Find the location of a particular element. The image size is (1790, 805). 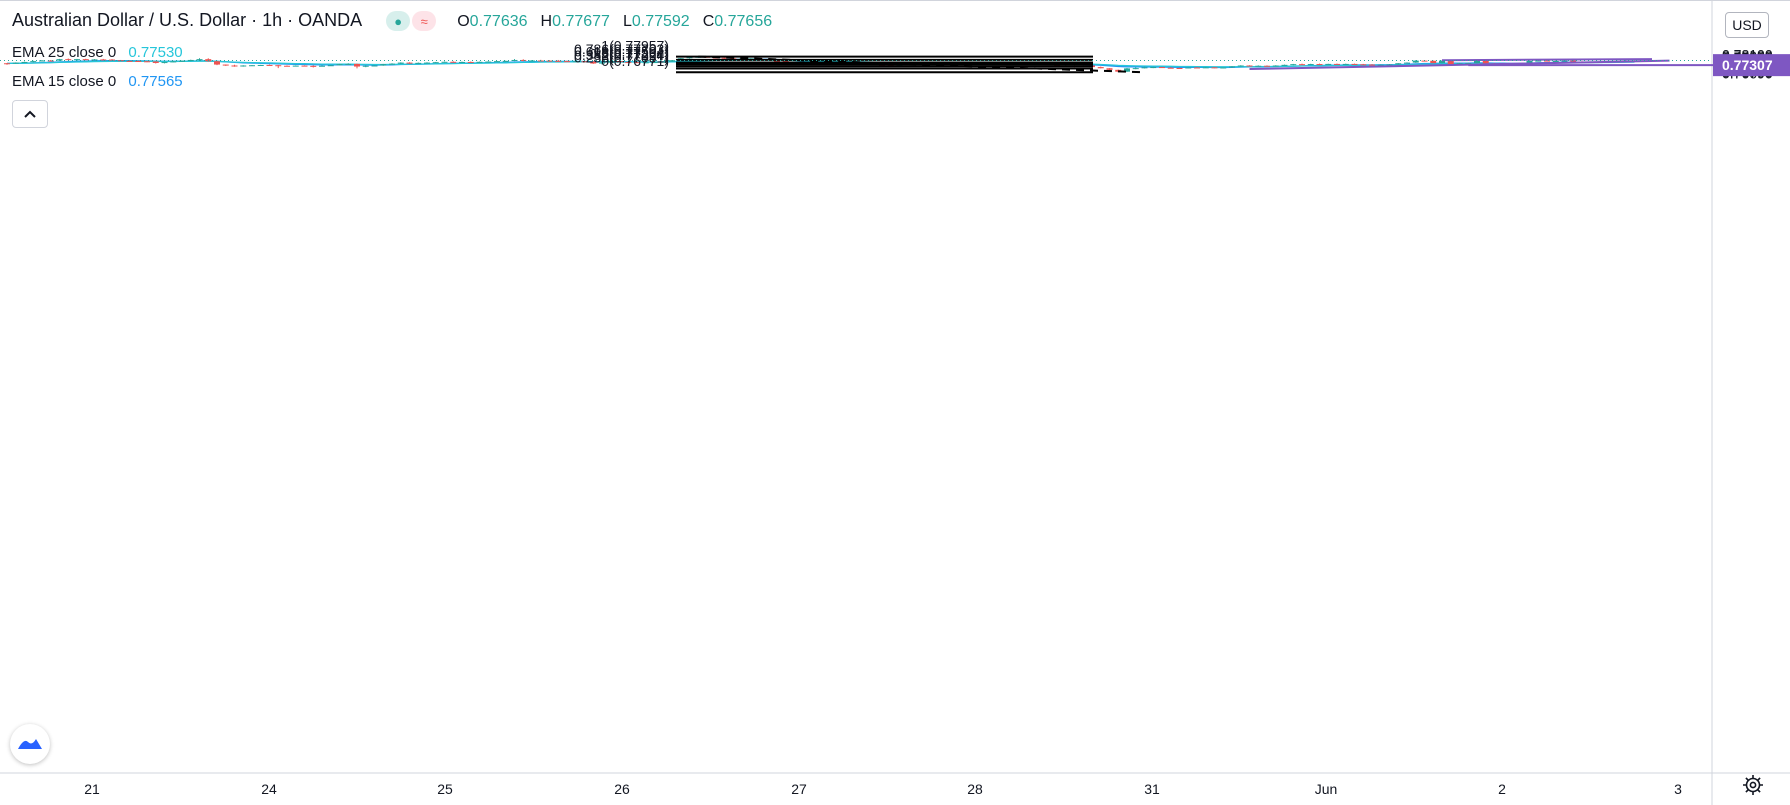

collapse-legend-button is located at coordinates (30, 114).